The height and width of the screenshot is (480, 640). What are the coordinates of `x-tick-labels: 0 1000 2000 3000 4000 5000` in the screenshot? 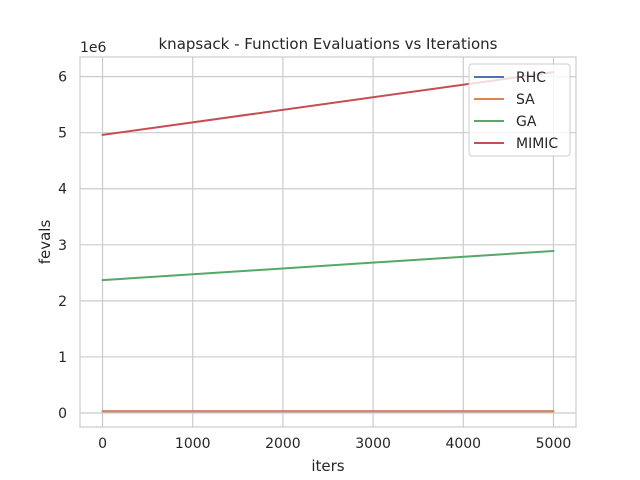 It's located at (334, 444).